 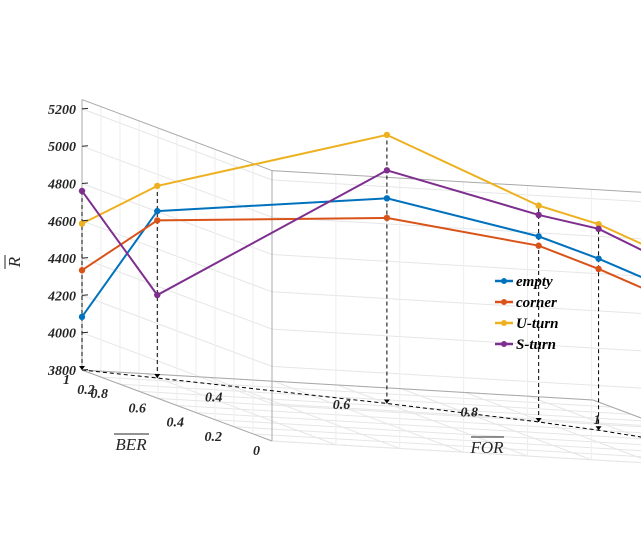 I want to click on z-tick-label: 4800, so click(x=61, y=185).